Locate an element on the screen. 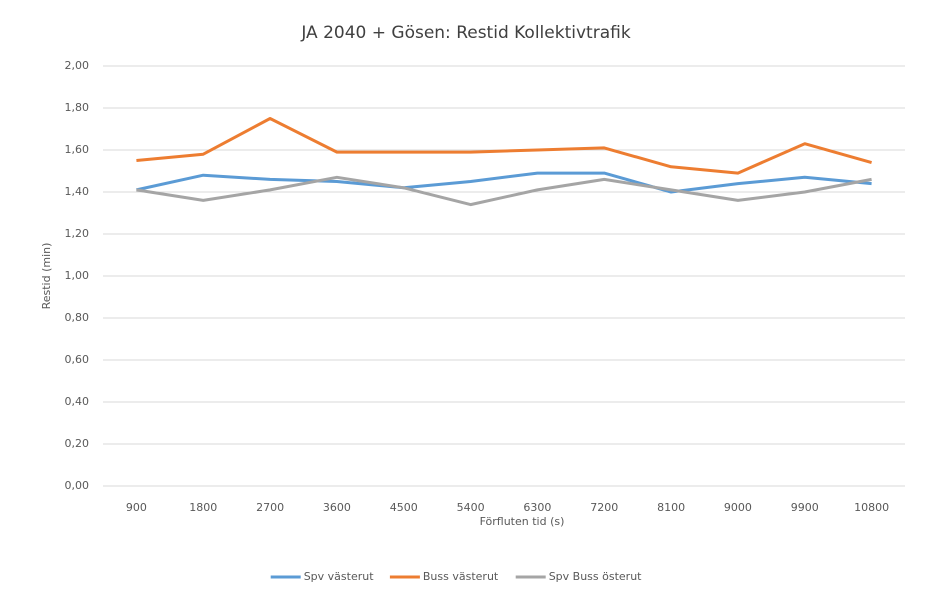 This screenshot has height=597, width=932. chart-title: JA 2040 + Gösen: Restid Kollektivtrafik is located at coordinates (465, 33).